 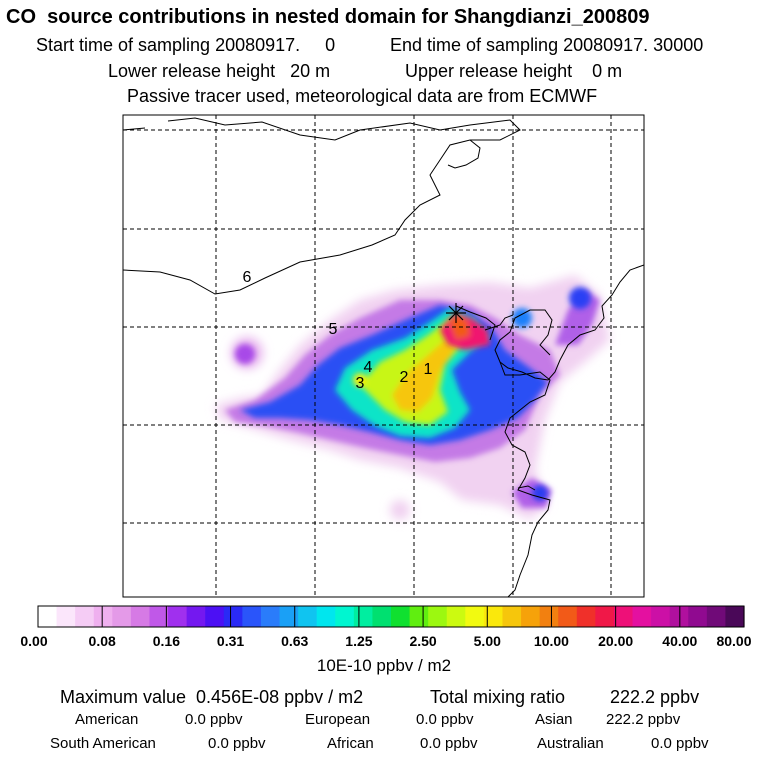 I want to click on region-value-african: 0.0 ppbv, so click(x=449, y=743).